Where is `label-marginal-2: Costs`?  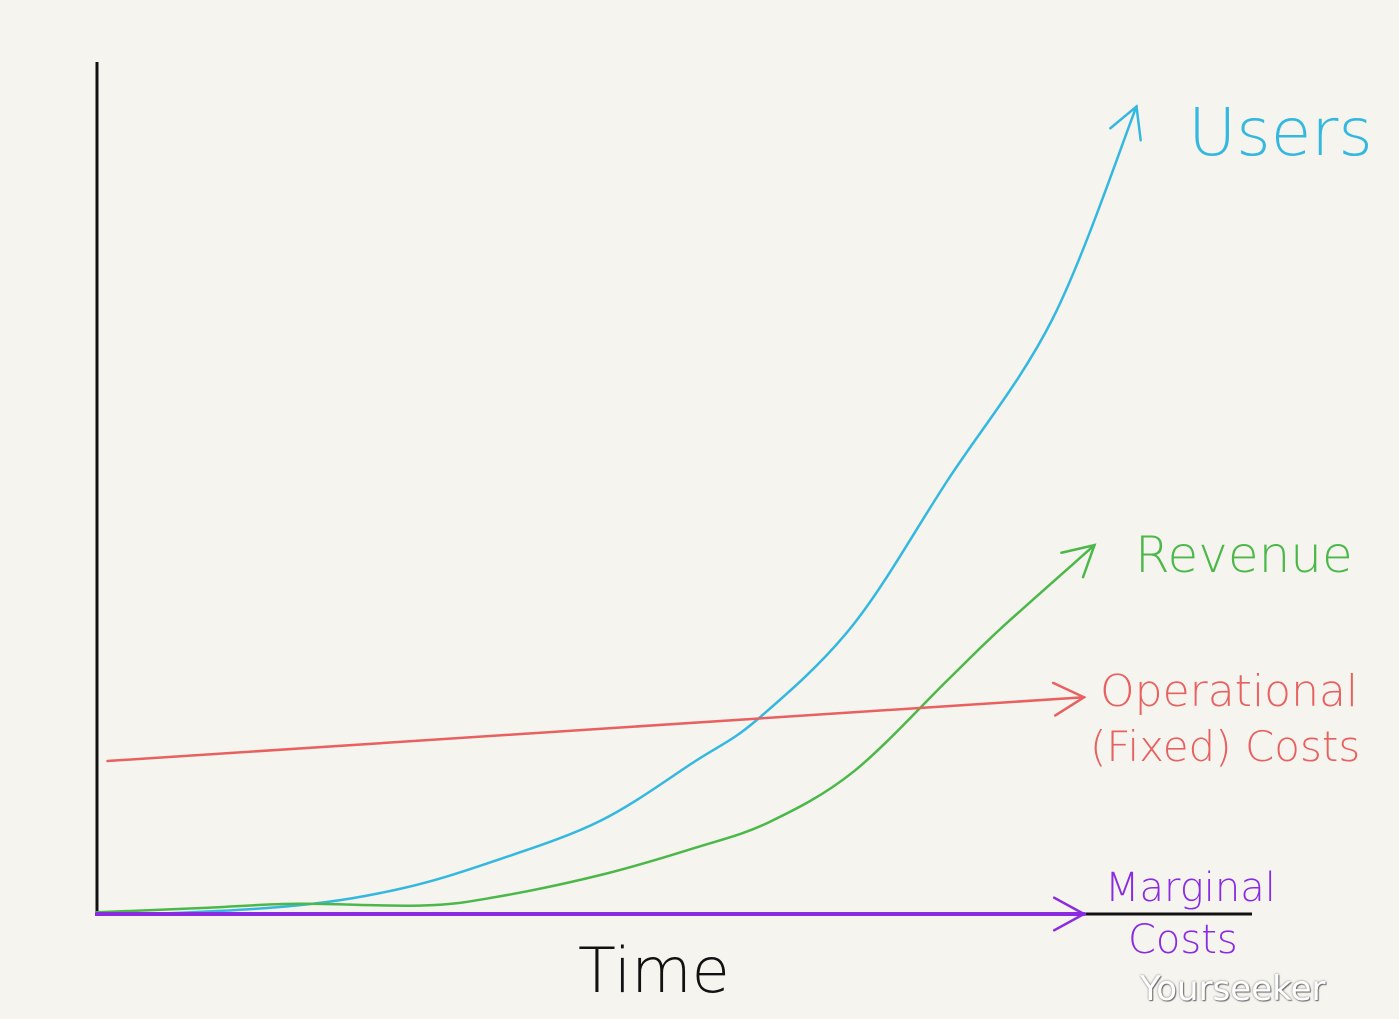 label-marginal-2: Costs is located at coordinates (1183, 940).